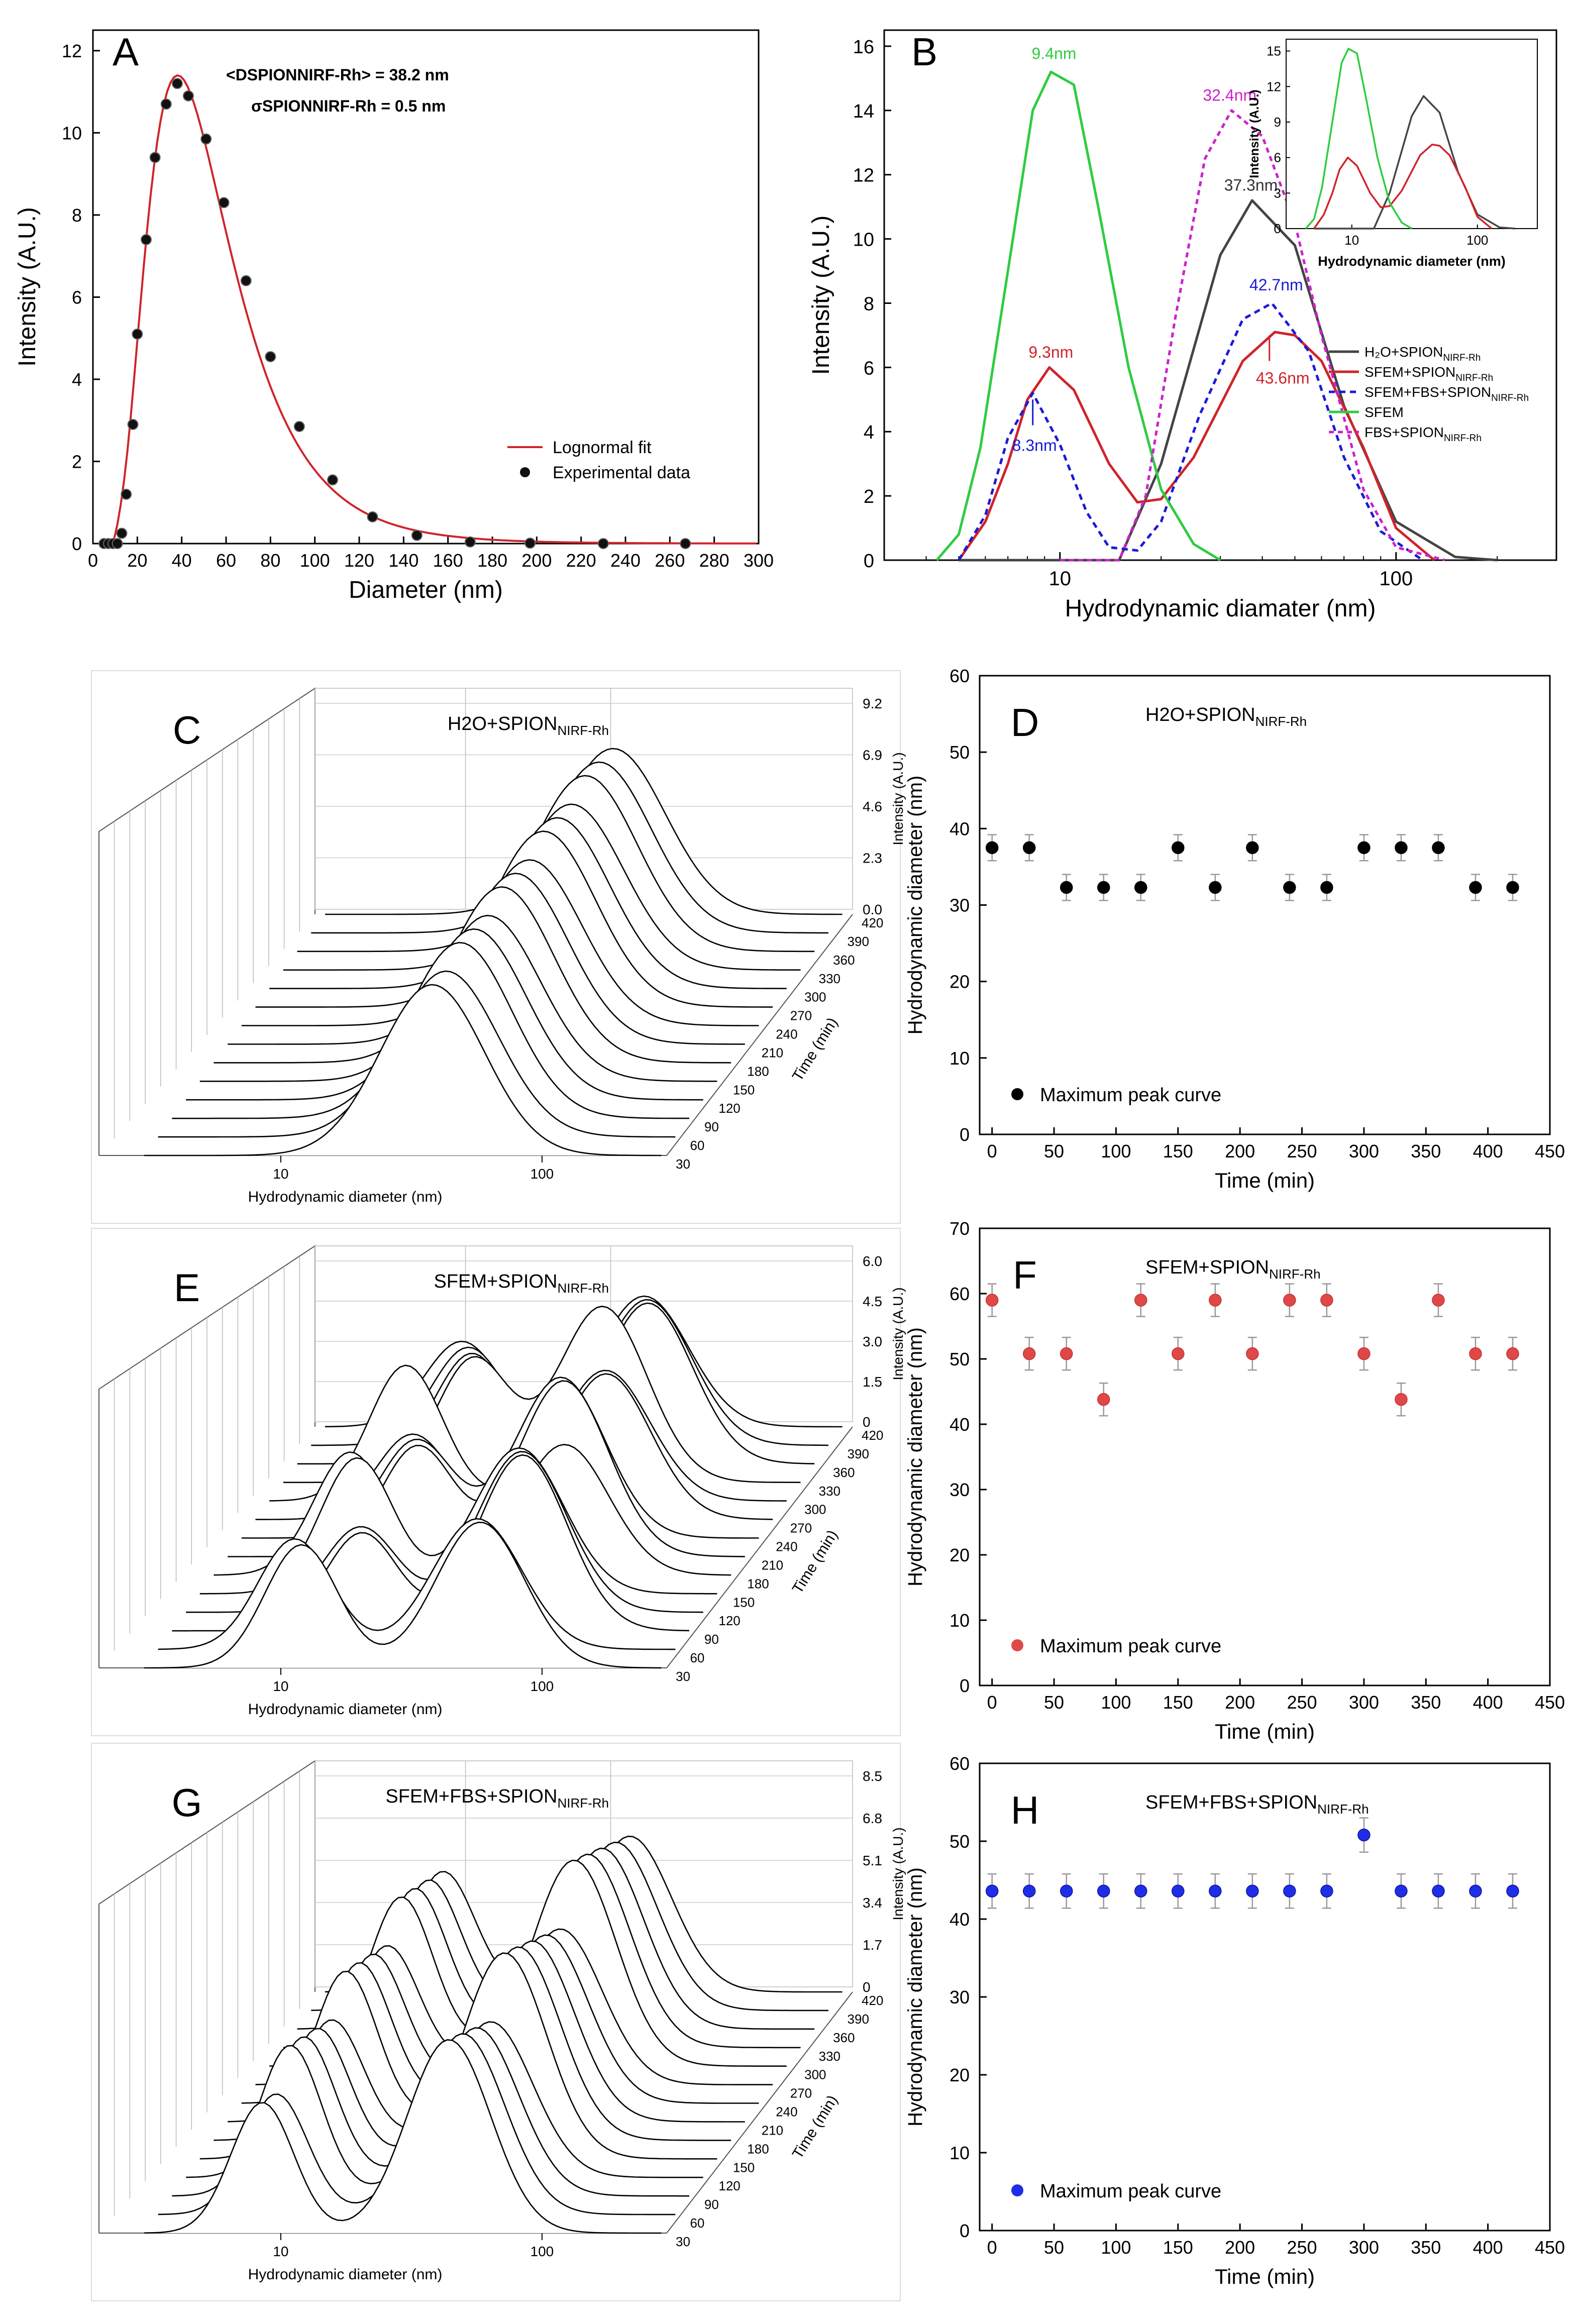  I want to click on y-tick-label: 20, so click(960, 2075).